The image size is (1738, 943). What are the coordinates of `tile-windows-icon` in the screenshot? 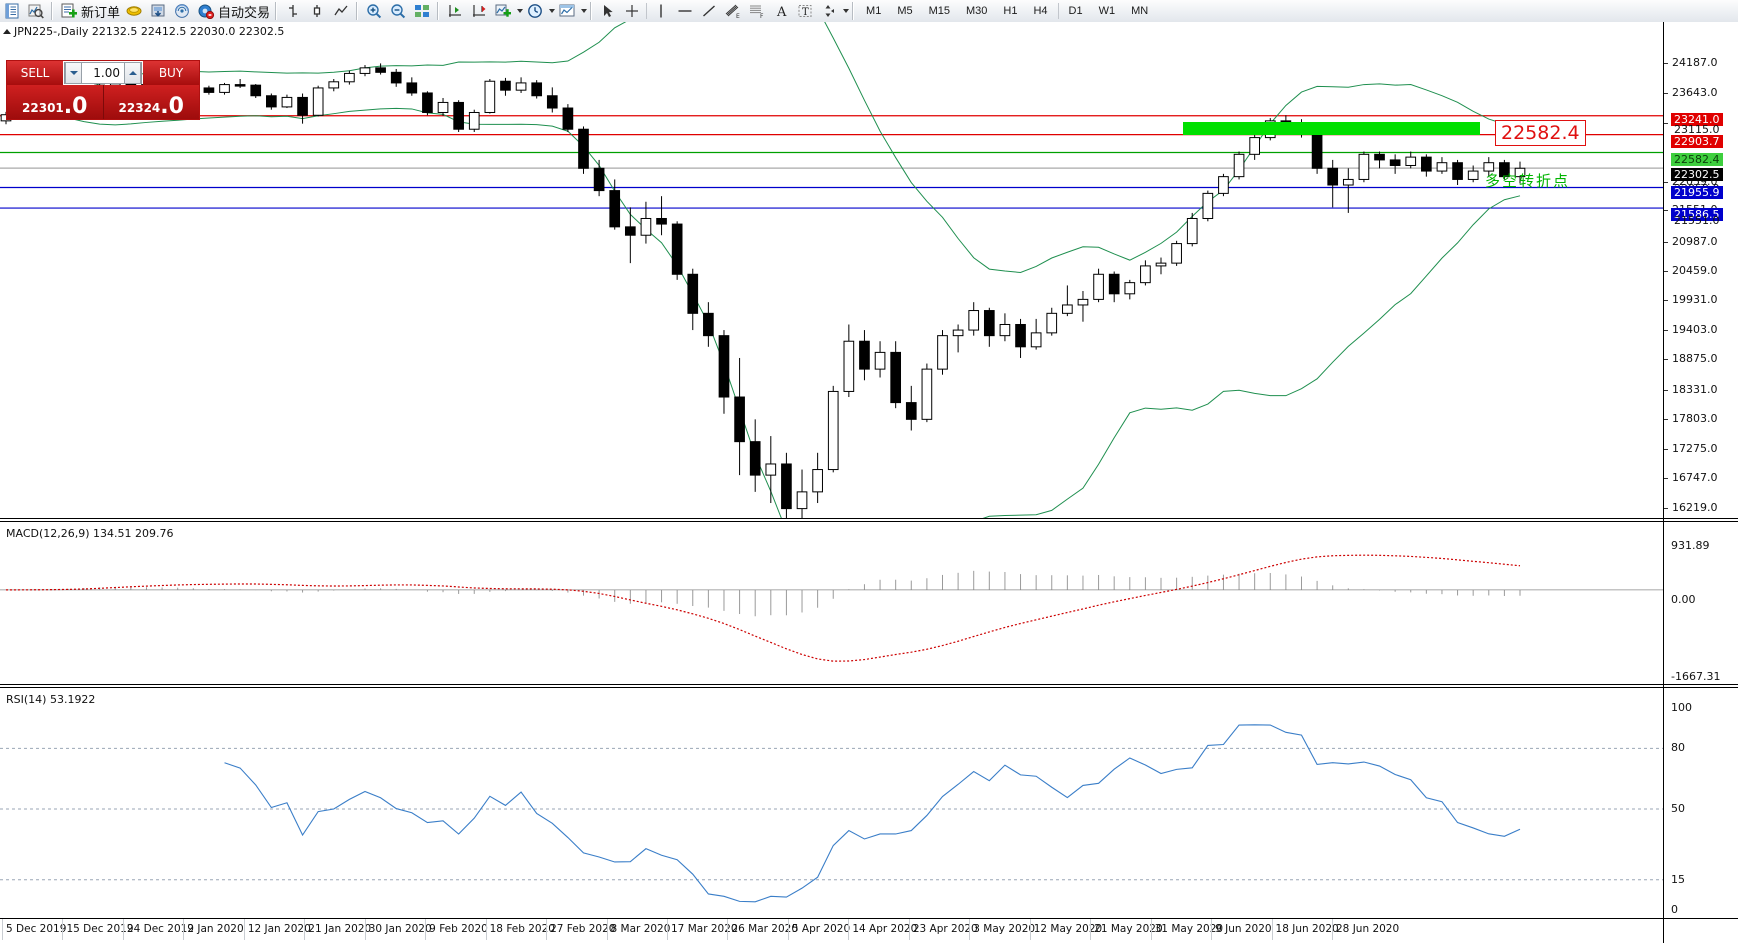 It's located at (422, 11).